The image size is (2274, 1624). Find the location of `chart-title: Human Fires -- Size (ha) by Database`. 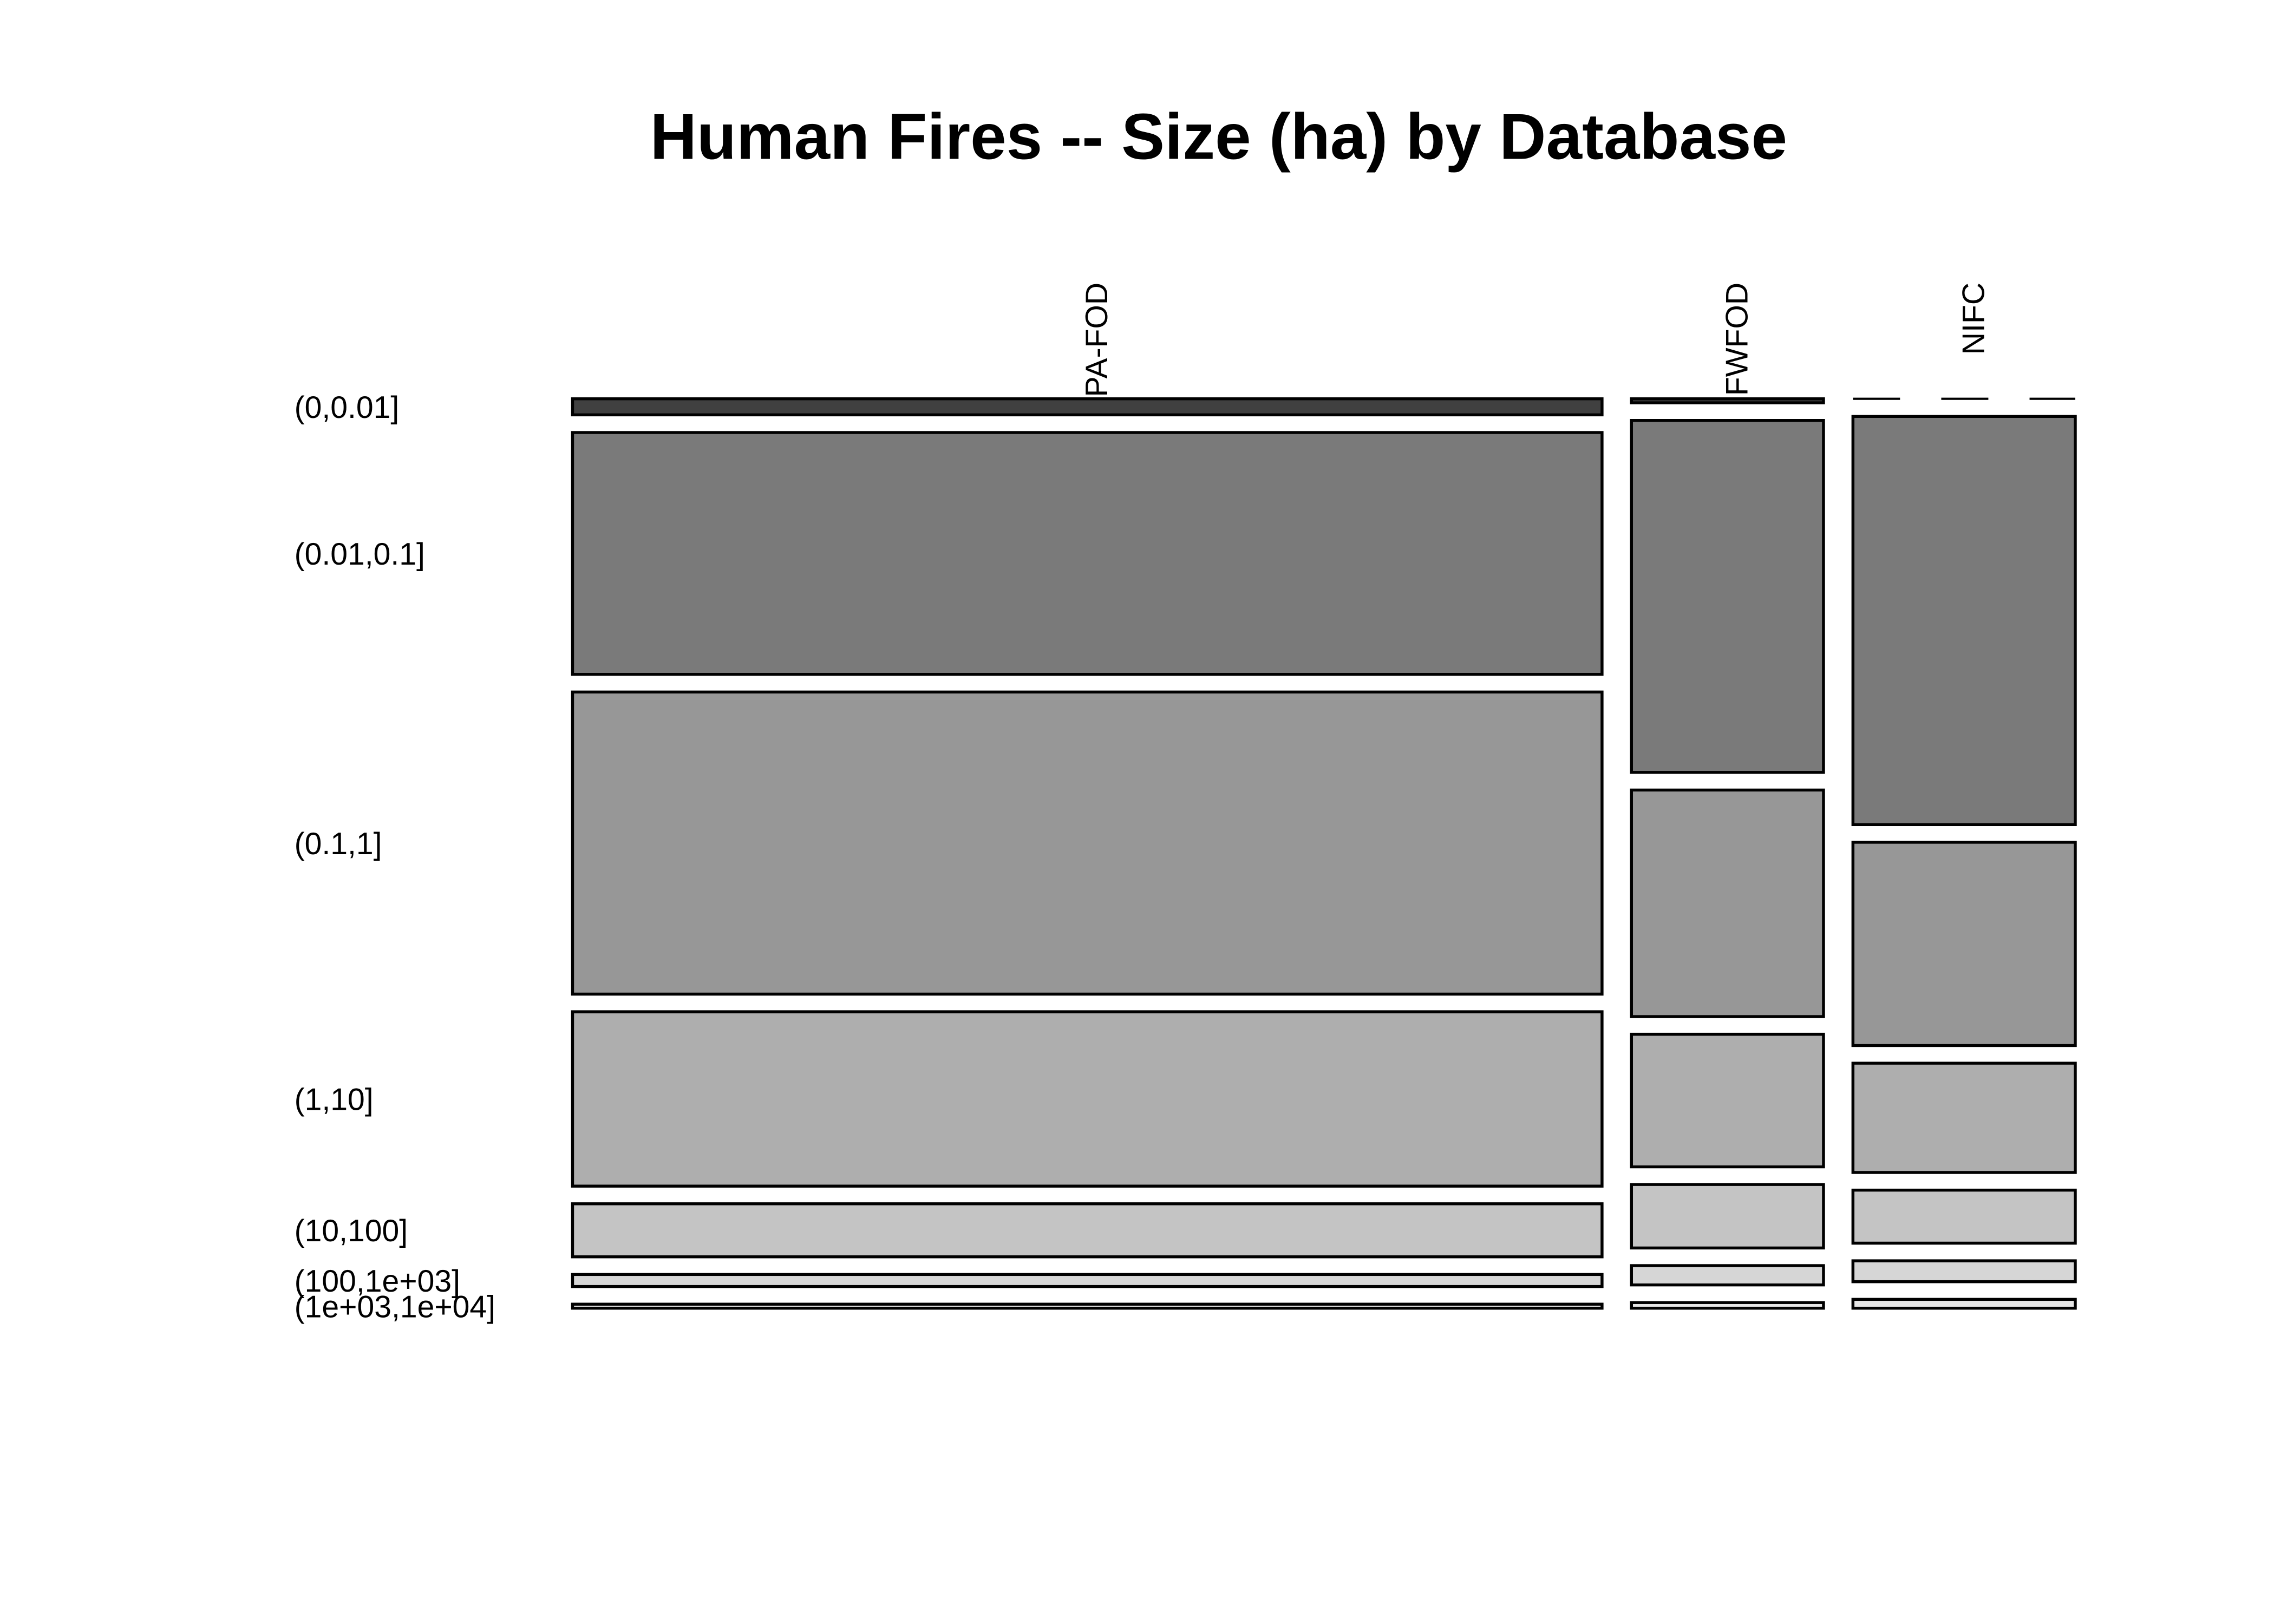

chart-title: Human Fires -- Size (ha) by Database is located at coordinates (1219, 137).